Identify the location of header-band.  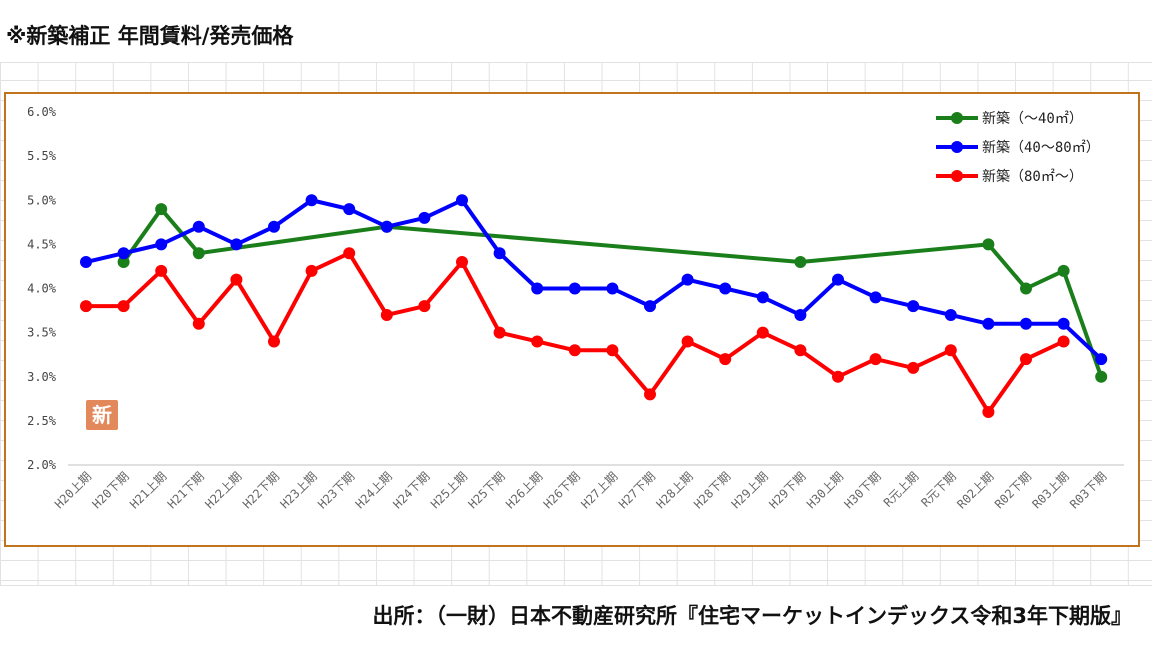
(576, 31).